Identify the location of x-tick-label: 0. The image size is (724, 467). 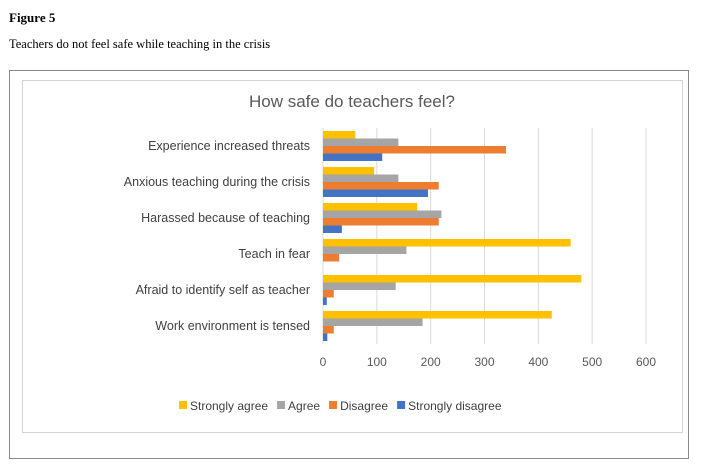
(323, 362).